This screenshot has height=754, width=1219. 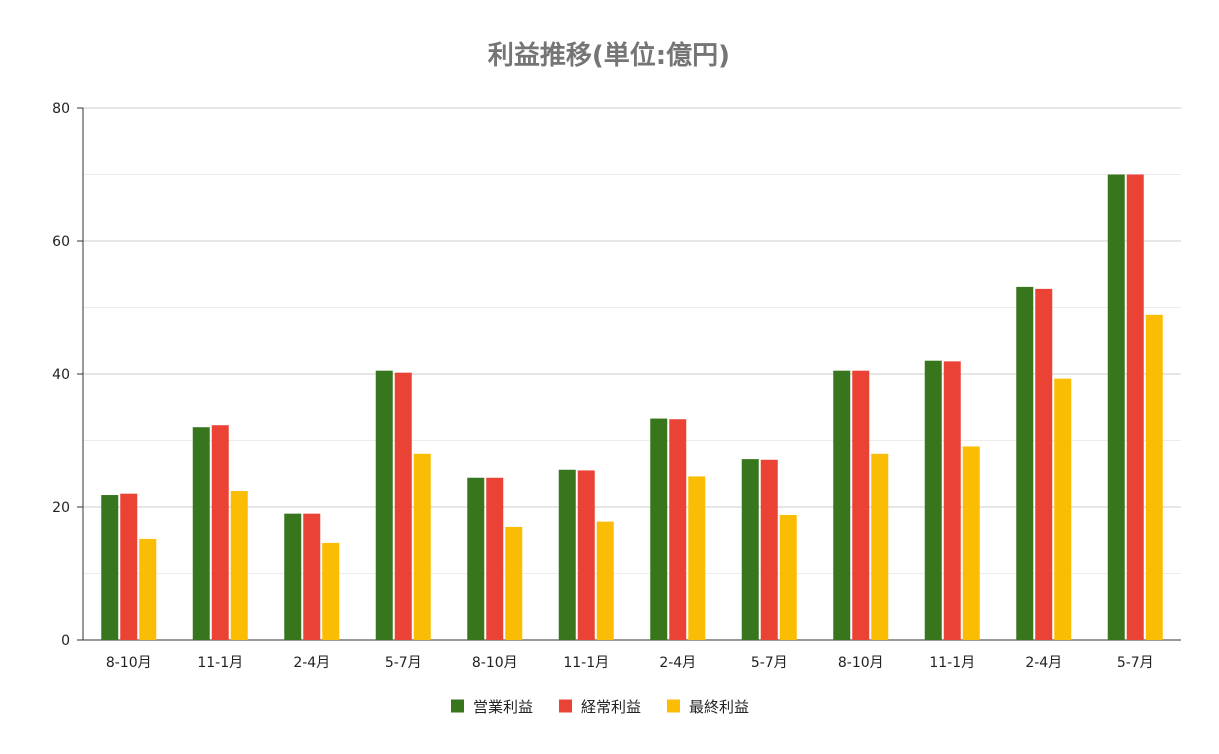 I want to click on chart-title: 利益推移(単位:億円), so click(x=609, y=55).